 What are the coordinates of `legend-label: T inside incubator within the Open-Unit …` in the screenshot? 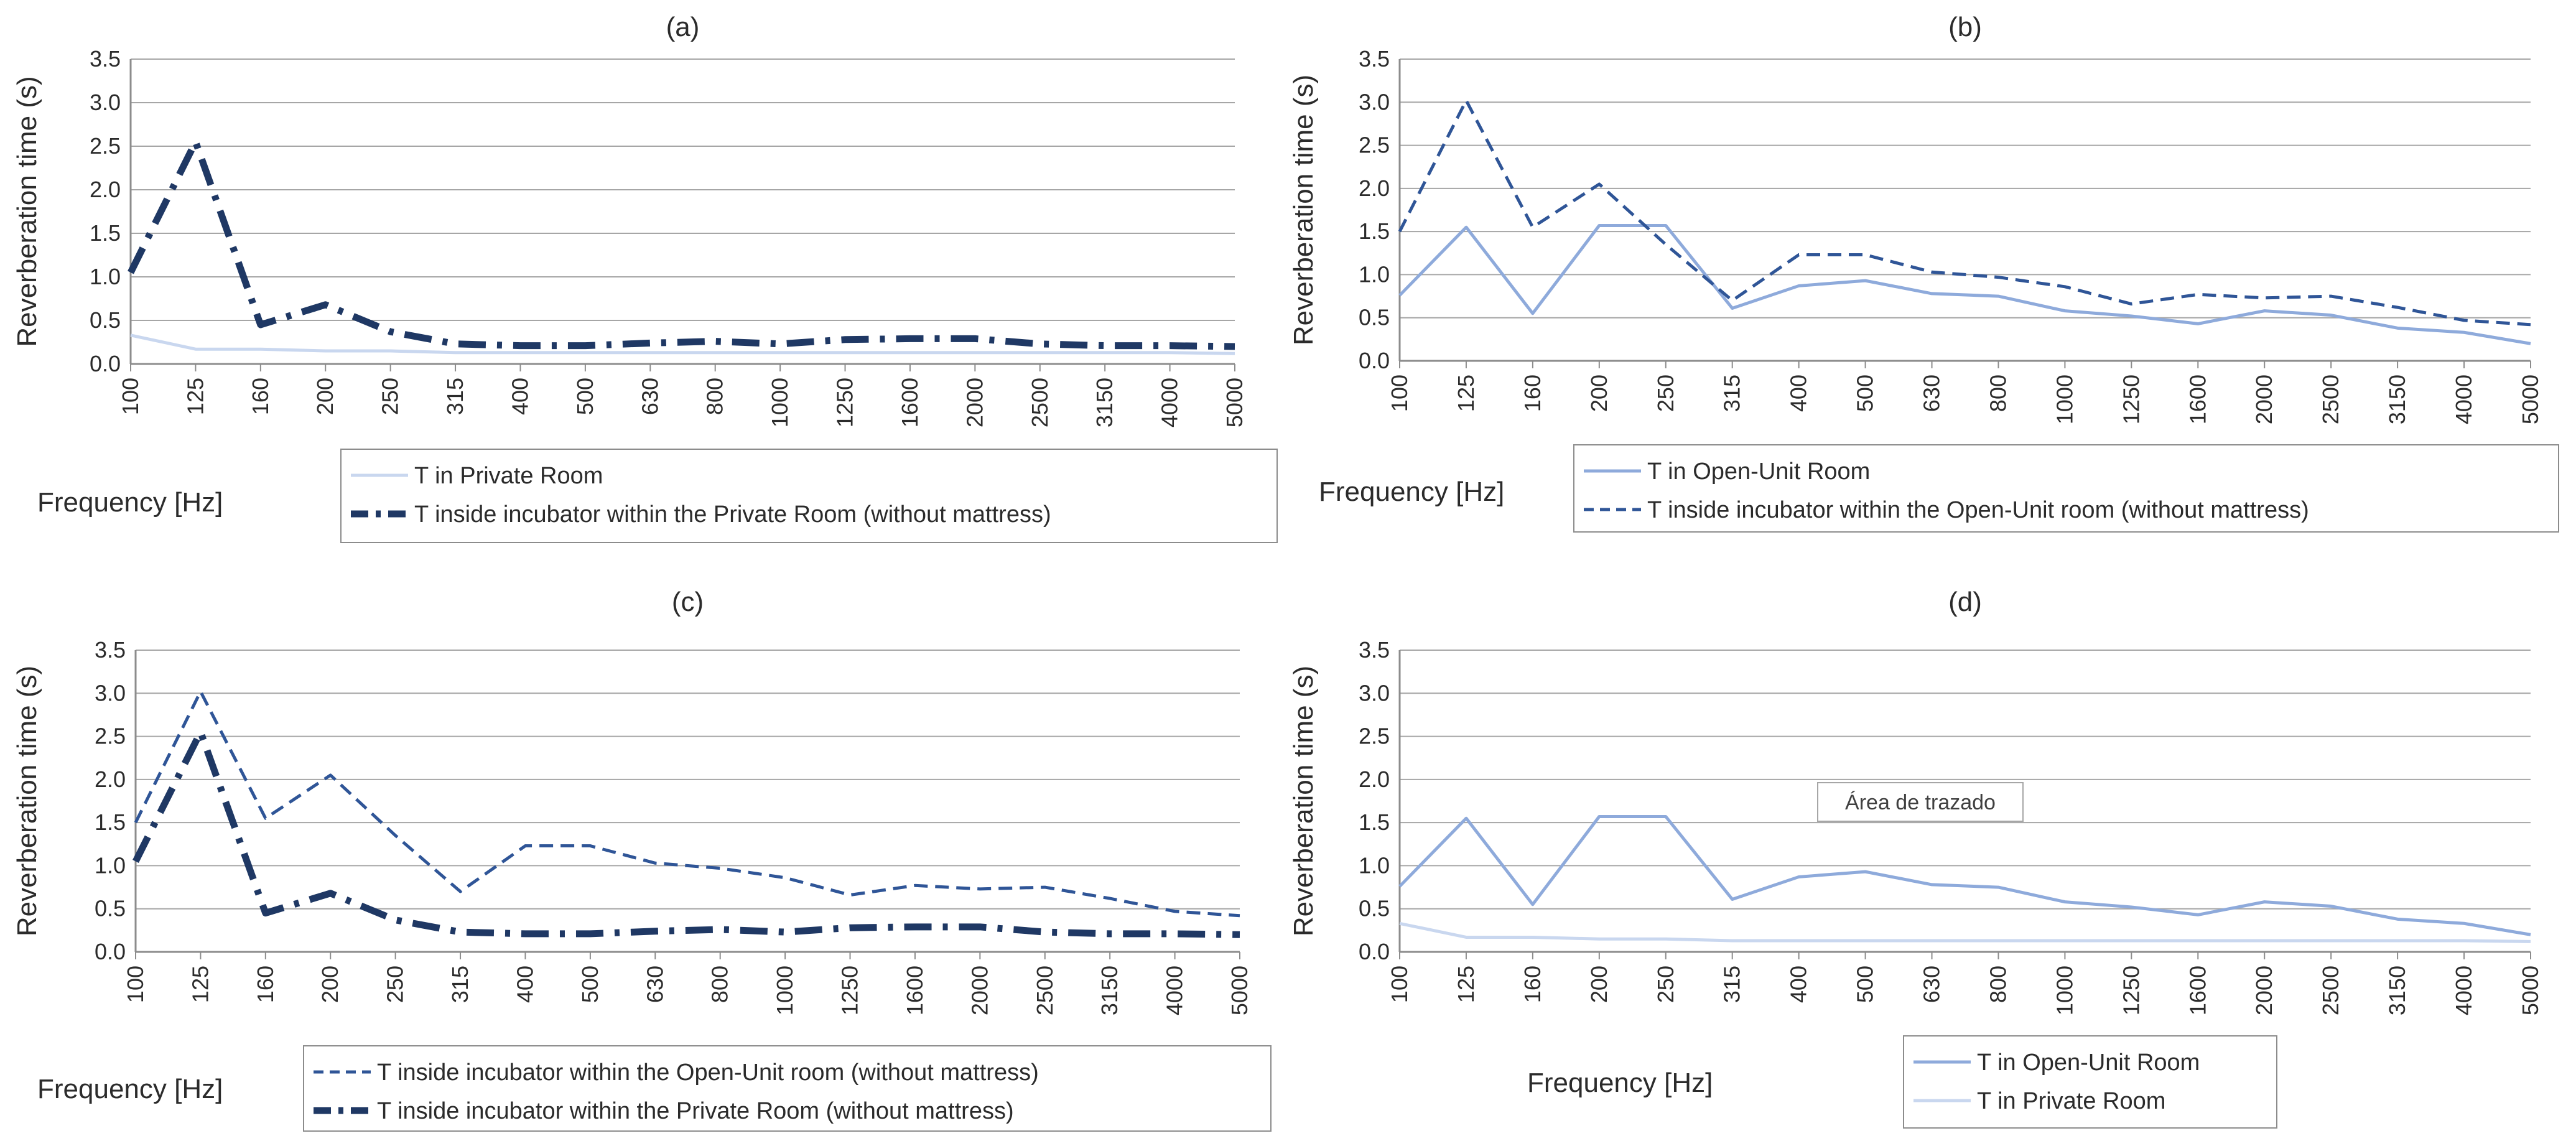 It's located at (1978, 510).